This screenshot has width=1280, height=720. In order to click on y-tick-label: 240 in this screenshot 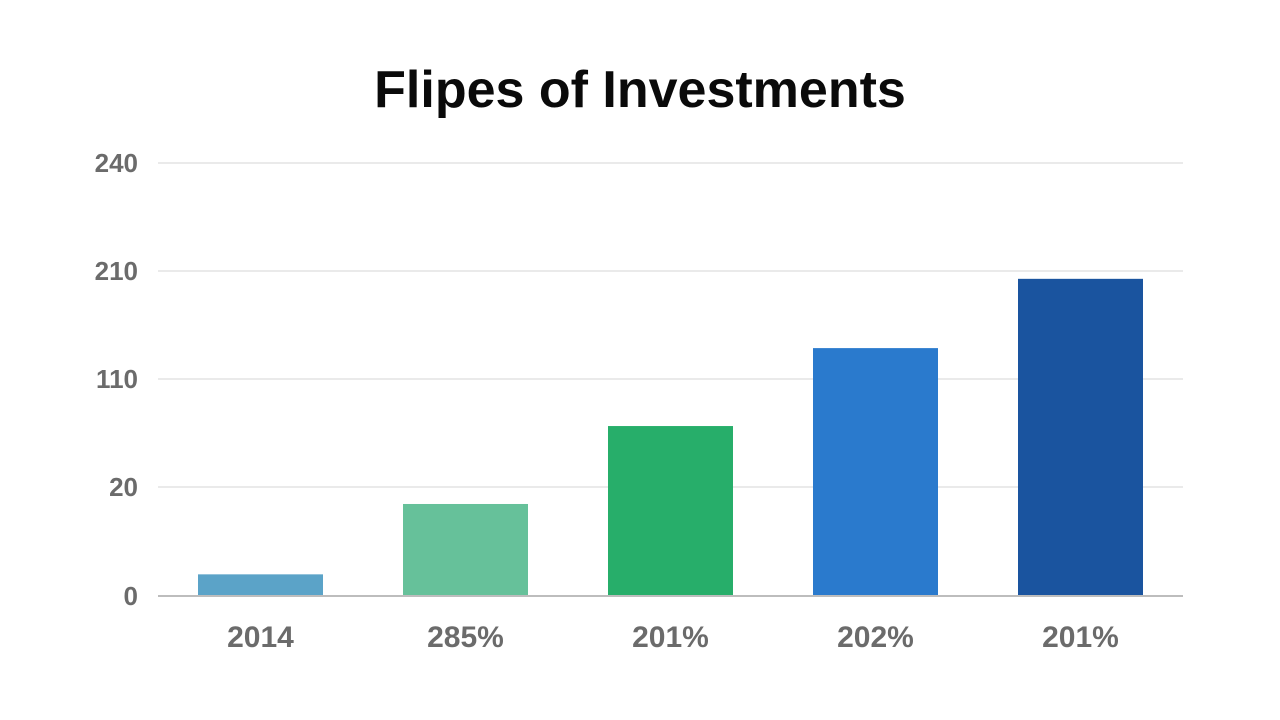, I will do `click(116, 163)`.